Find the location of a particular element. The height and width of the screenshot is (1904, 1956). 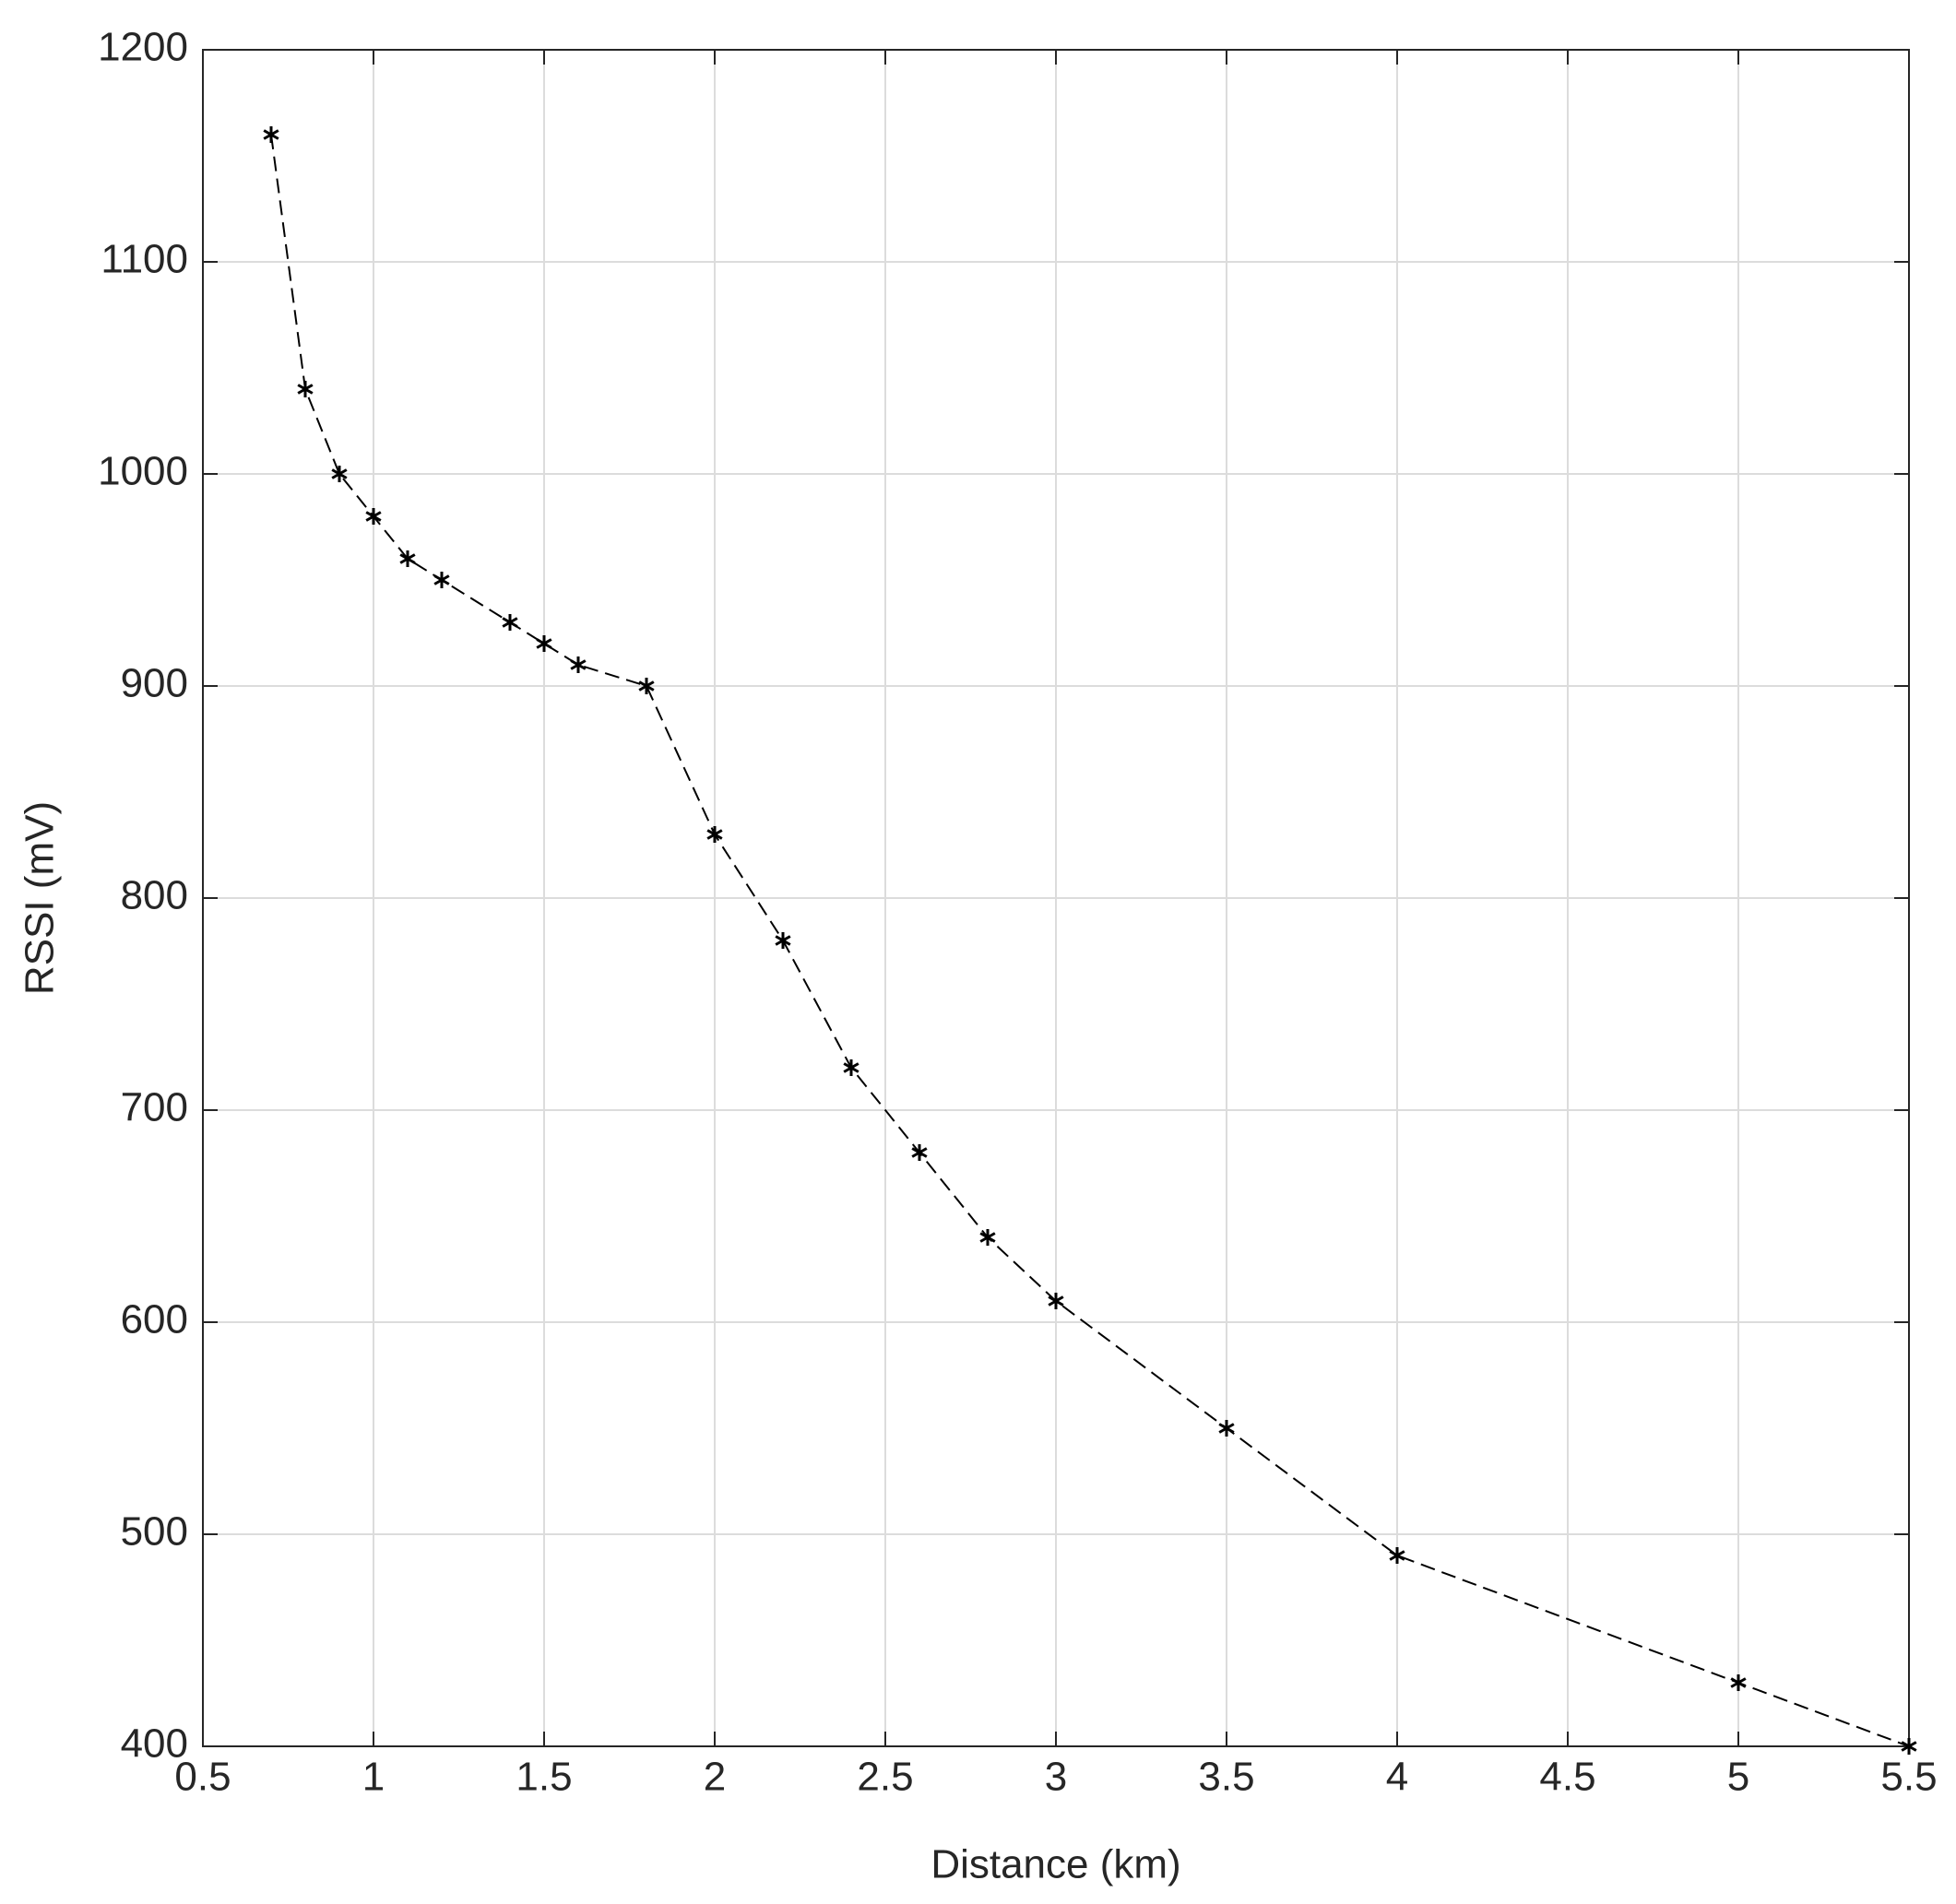

x-tick-label: 1.5 is located at coordinates (544, 1777).